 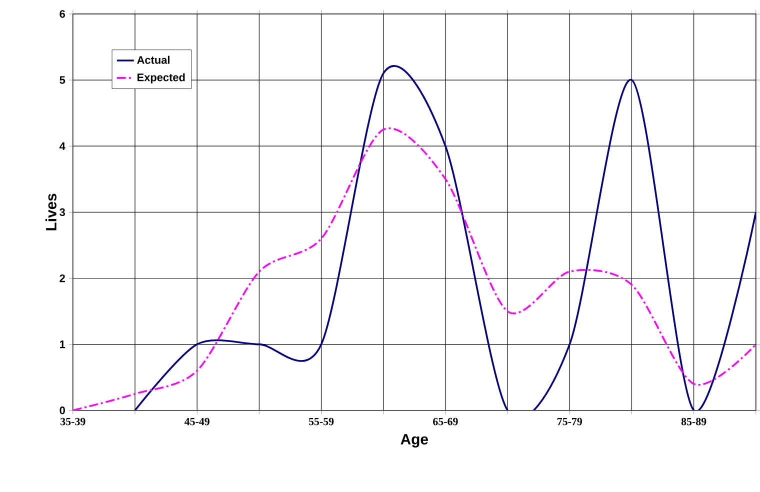 I want to click on x-tick-label: 85-89, so click(x=693, y=422).